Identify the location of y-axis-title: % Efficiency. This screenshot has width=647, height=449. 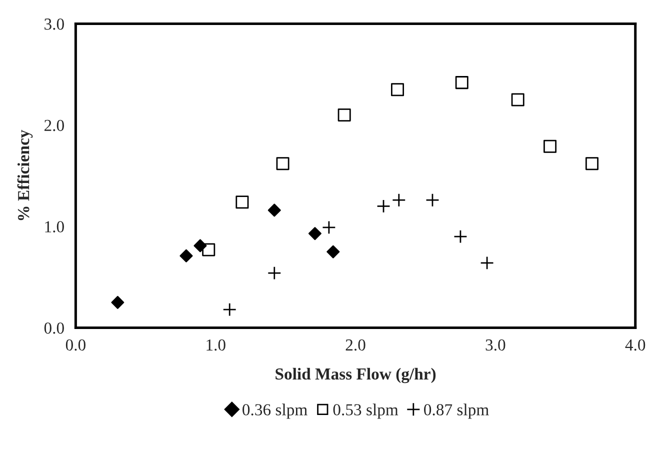
(25, 175).